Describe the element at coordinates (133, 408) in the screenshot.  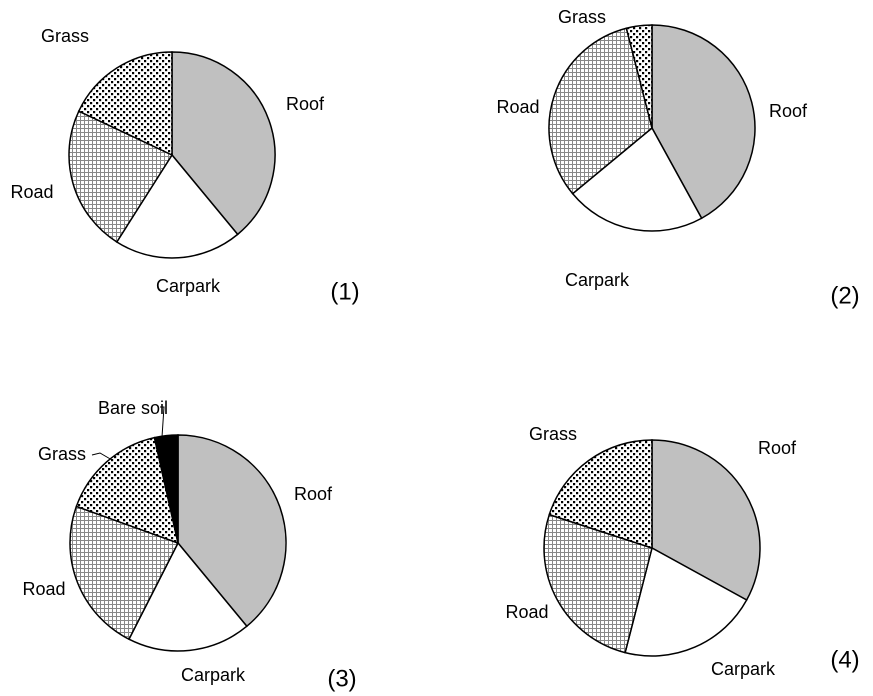
I see `slice-label: Bare soil` at that location.